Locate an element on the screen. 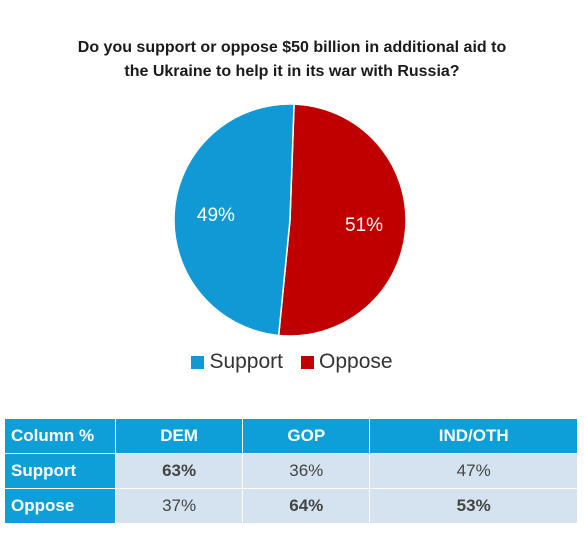  cell-support-ind-oth: 47% is located at coordinates (473, 471).